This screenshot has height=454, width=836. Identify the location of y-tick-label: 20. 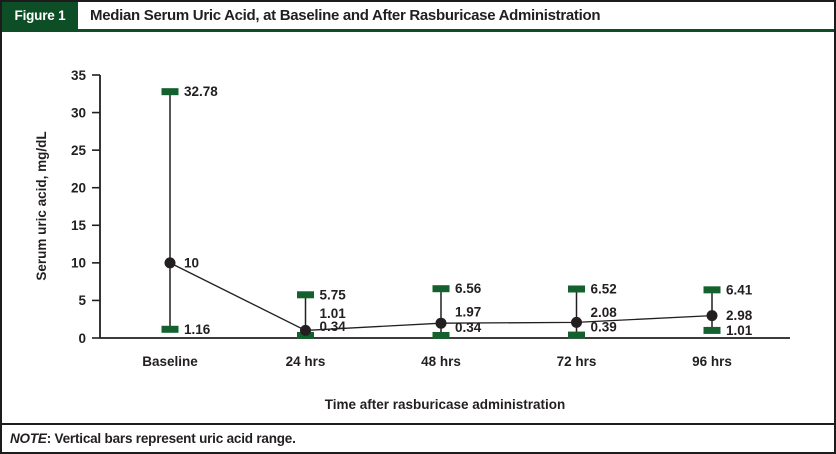
(78, 188).